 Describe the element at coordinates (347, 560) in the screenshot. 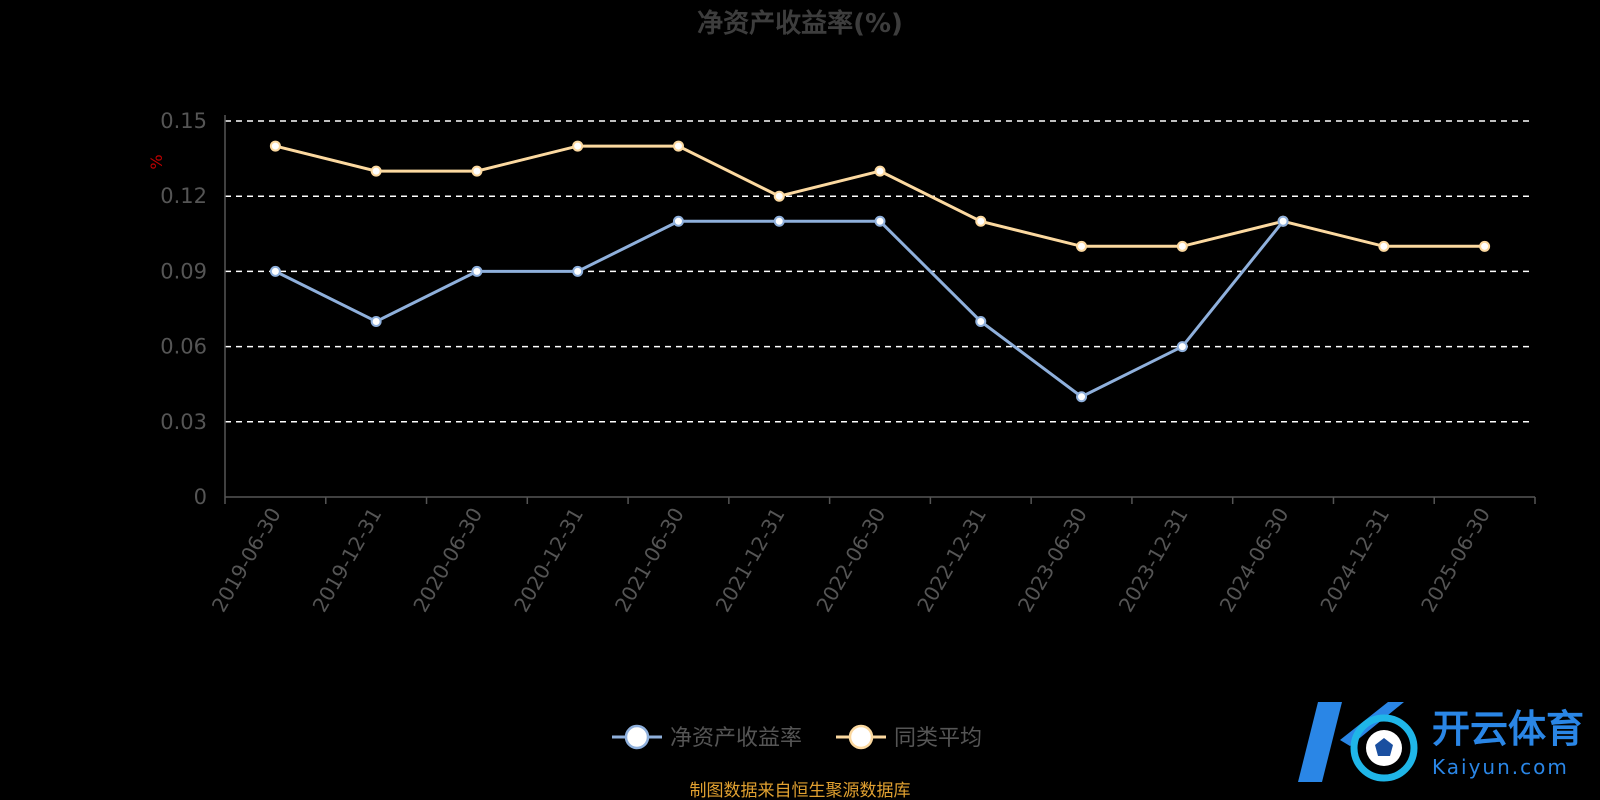

I see `x-tick-label: 2019-12-31` at that location.